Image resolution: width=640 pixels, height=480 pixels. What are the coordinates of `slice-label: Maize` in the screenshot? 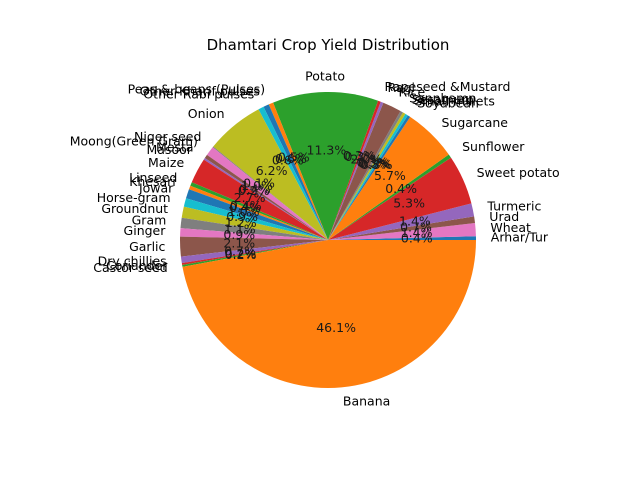 It's located at (166, 162).